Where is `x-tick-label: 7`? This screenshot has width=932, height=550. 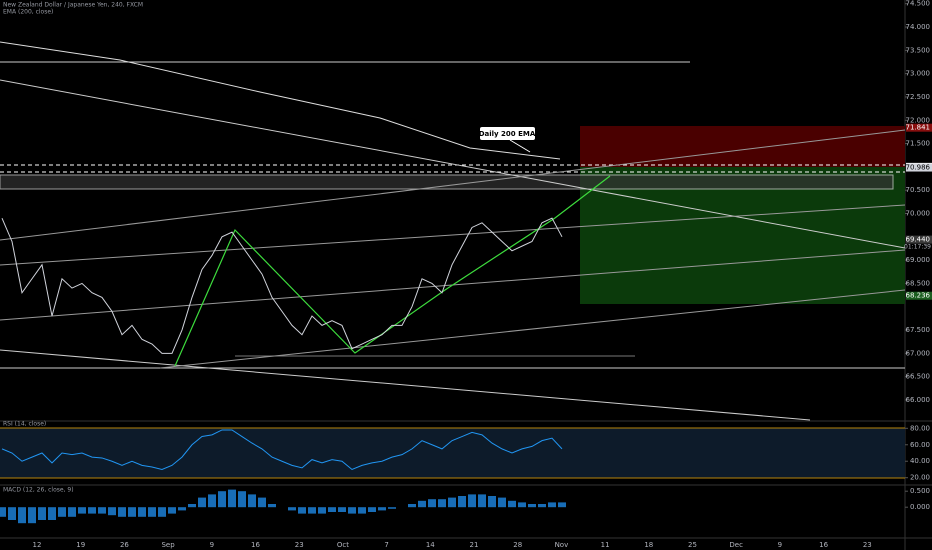
x-tick-label: 7 is located at coordinates (386, 545).